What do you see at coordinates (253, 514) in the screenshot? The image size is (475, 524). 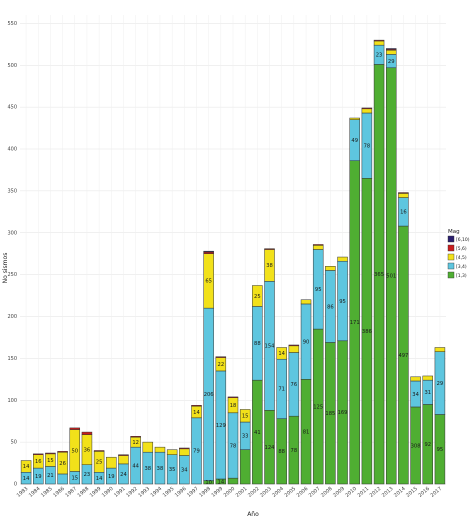 I see `x-axis-title: Año` at bounding box center [253, 514].